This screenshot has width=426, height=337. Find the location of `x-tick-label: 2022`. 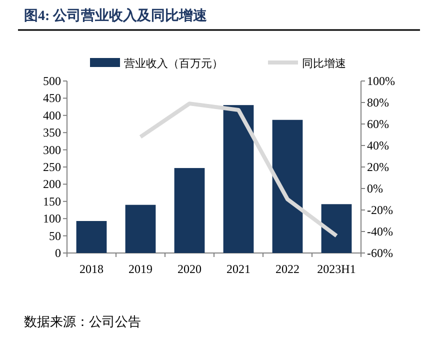

x-tick-label: 2022 is located at coordinates (288, 269).